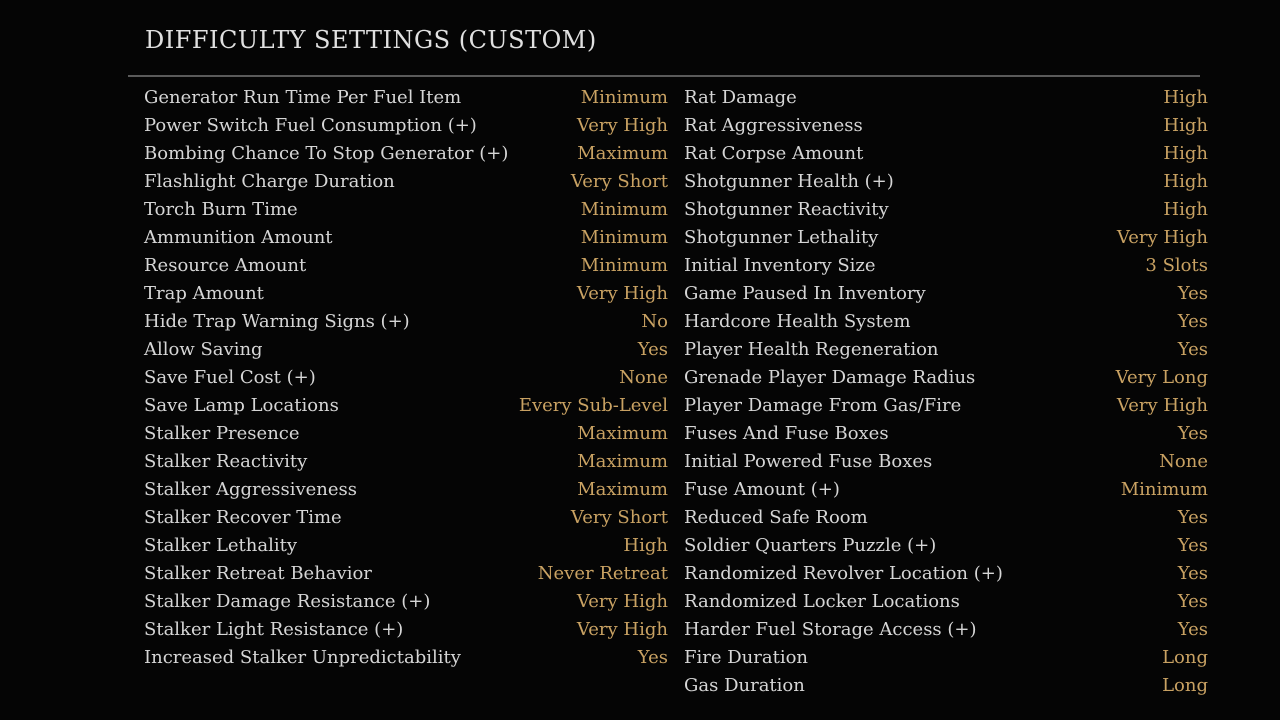 Image resolution: width=1280 pixels, height=720 pixels. Describe the element at coordinates (406, 574) in the screenshot. I see `setting-row: Stalker Retreat Behavior Never Retreat` at that location.